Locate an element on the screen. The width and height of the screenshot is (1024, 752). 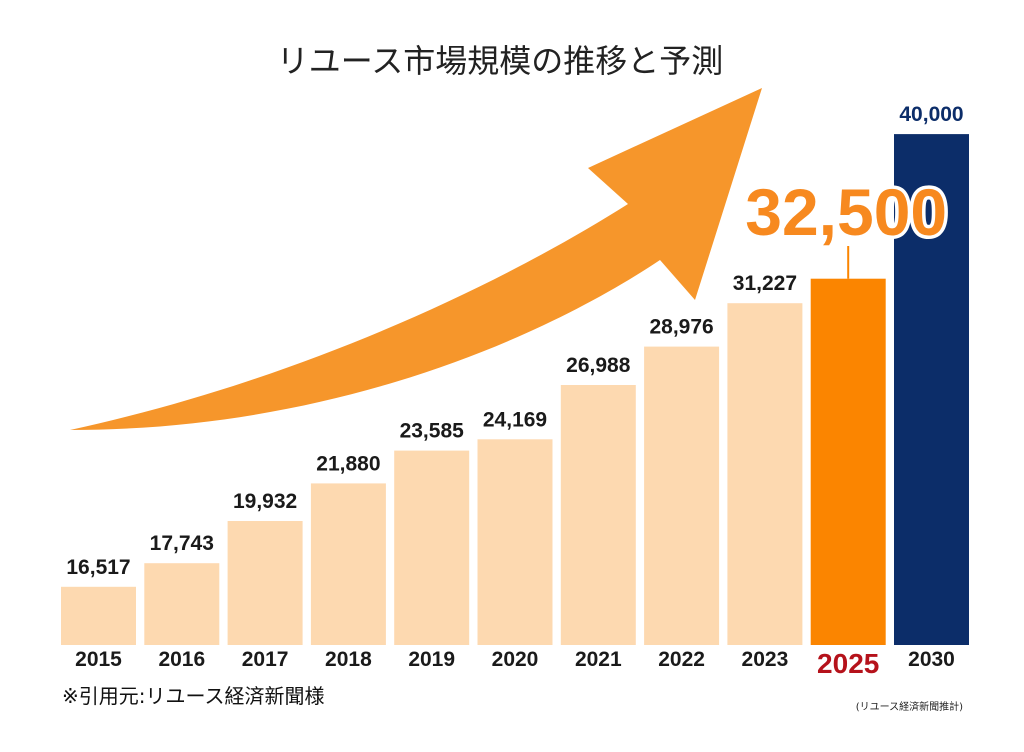
year-label-2025: 2025 is located at coordinates (848, 663).